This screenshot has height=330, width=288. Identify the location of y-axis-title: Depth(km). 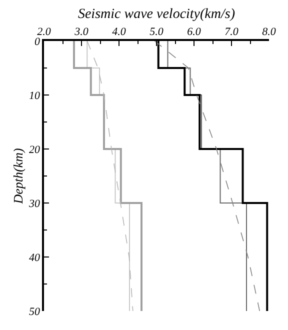
(18, 176).